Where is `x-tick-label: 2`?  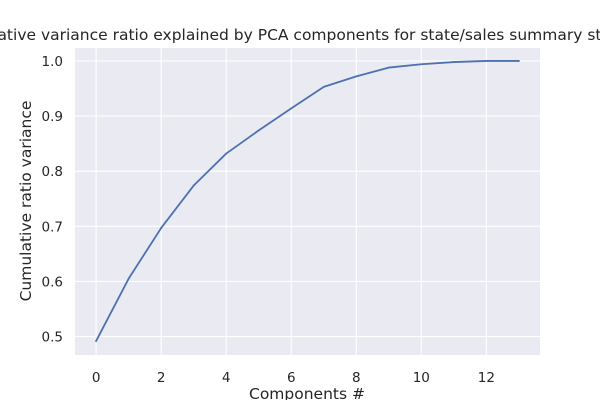
x-tick-label: 2 is located at coordinates (161, 378).